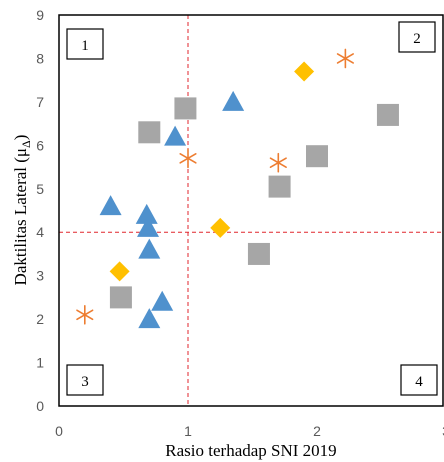 The width and height of the screenshot is (444, 462). I want to click on y-tick-label: 8, so click(40, 58).